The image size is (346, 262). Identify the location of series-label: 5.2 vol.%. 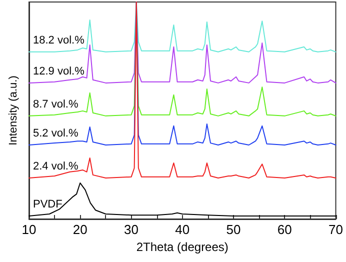
(55, 134).